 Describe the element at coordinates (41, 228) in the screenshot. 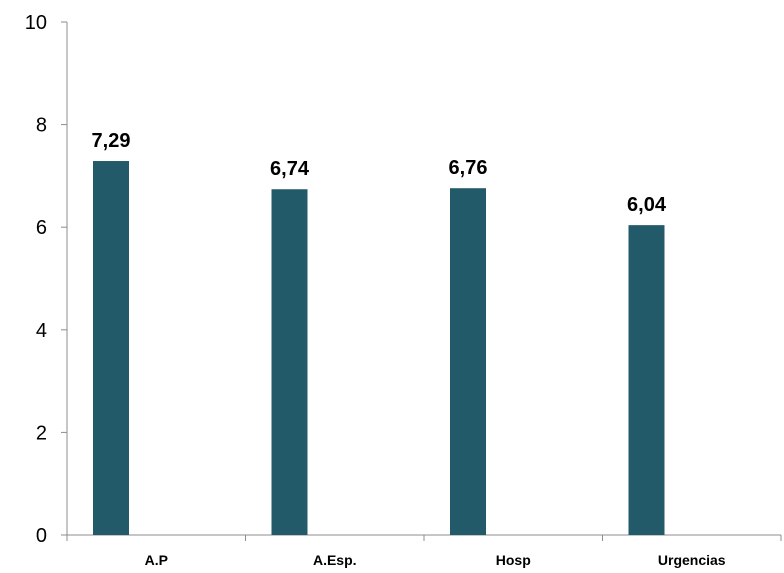

I see `y-tick-label: 6` at that location.